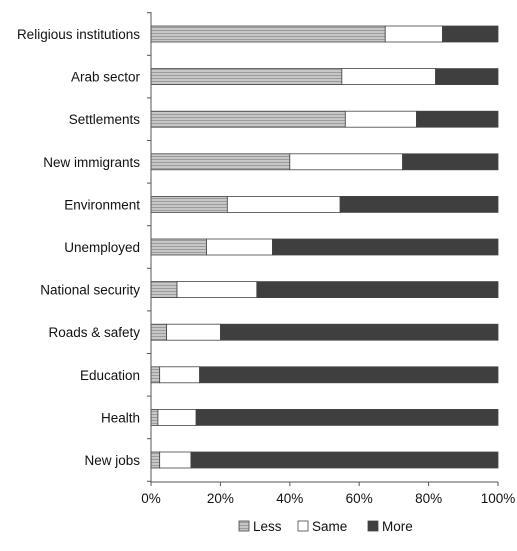 This screenshot has height=551, width=517. I want to click on legend-swatch-less, so click(244, 526).